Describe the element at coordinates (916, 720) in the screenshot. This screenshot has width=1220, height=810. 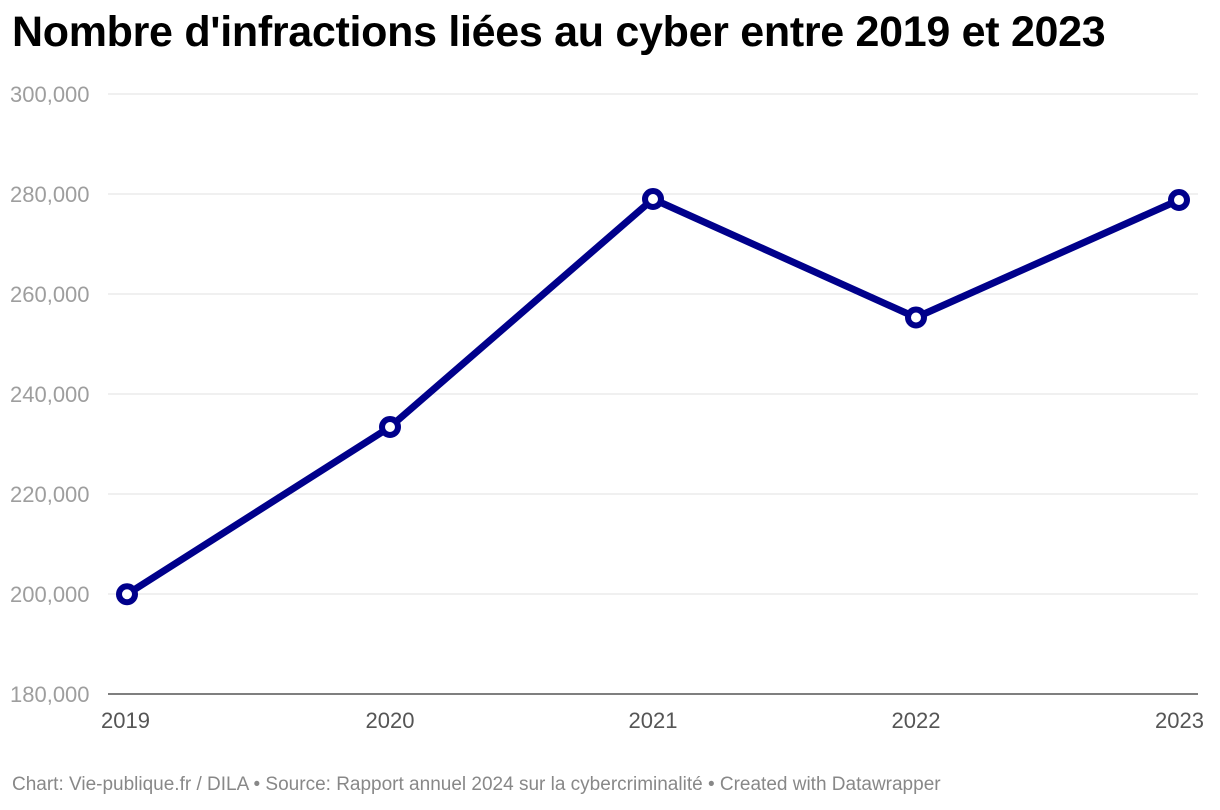
I see `x-tick-label: 2022` at that location.